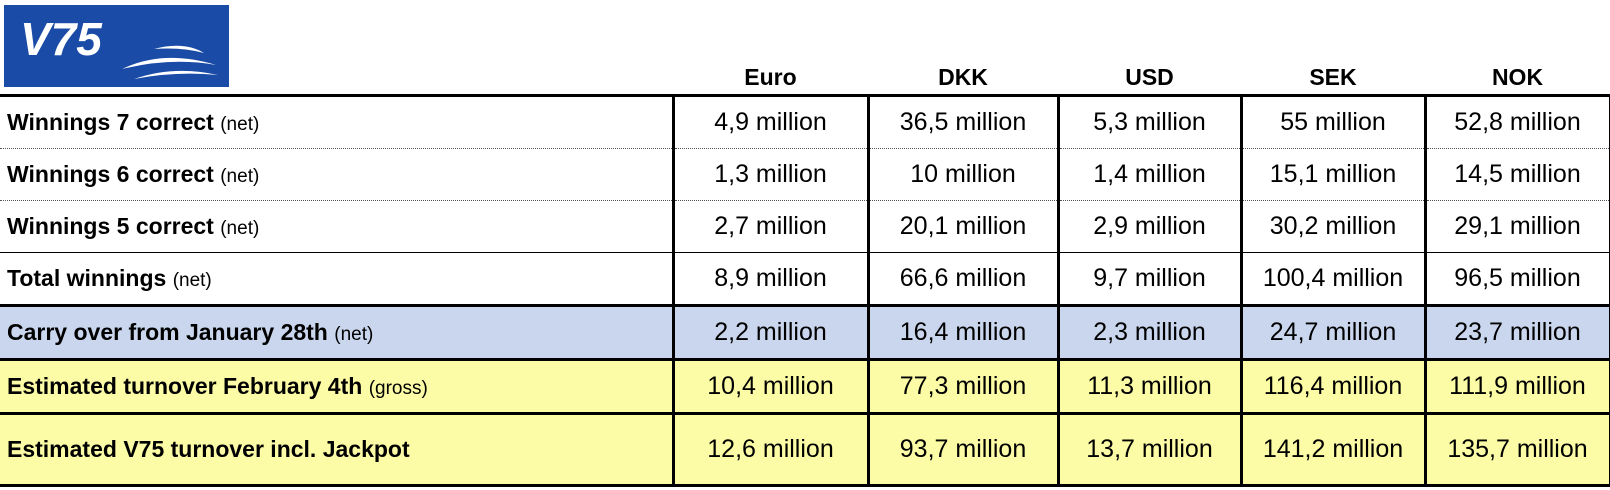 This screenshot has height=490, width=1610. I want to click on column-header-nok: NOK, so click(1517, 77).